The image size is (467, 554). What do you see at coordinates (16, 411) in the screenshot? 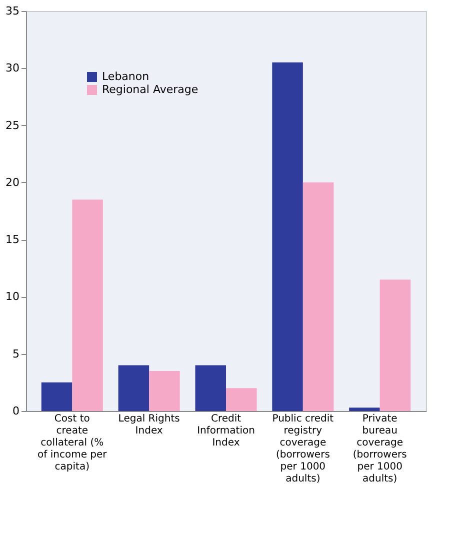
I see `y-tick-label: 0` at bounding box center [16, 411].